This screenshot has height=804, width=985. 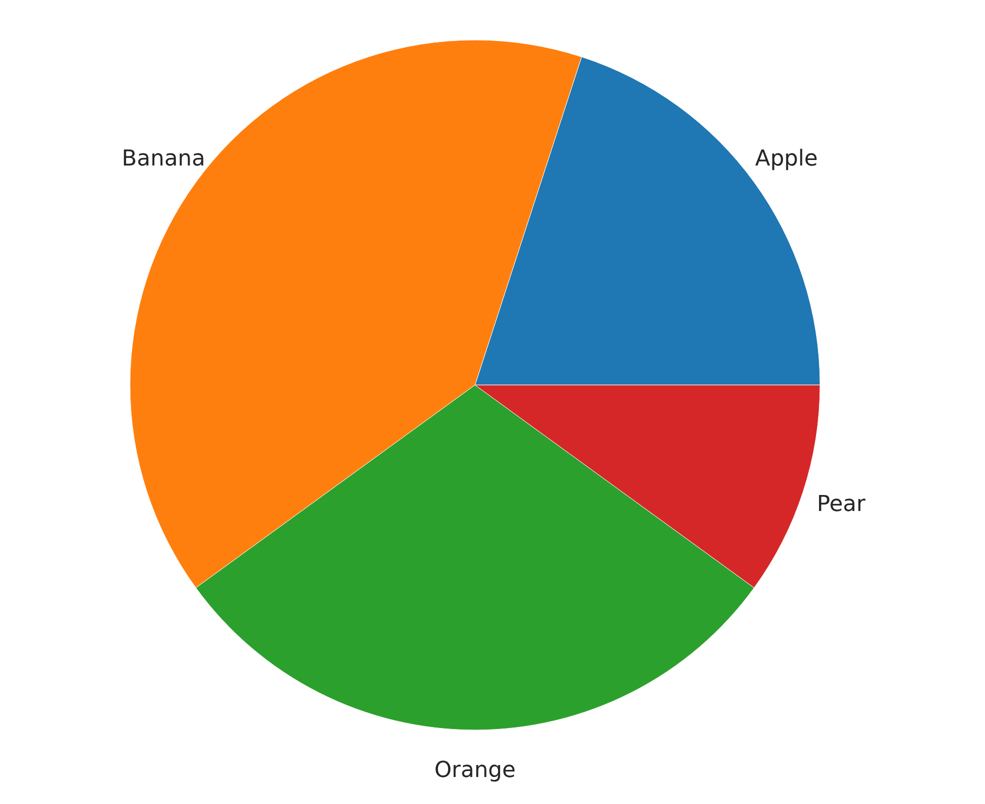 I want to click on slice-label: Pear, so click(x=841, y=504).